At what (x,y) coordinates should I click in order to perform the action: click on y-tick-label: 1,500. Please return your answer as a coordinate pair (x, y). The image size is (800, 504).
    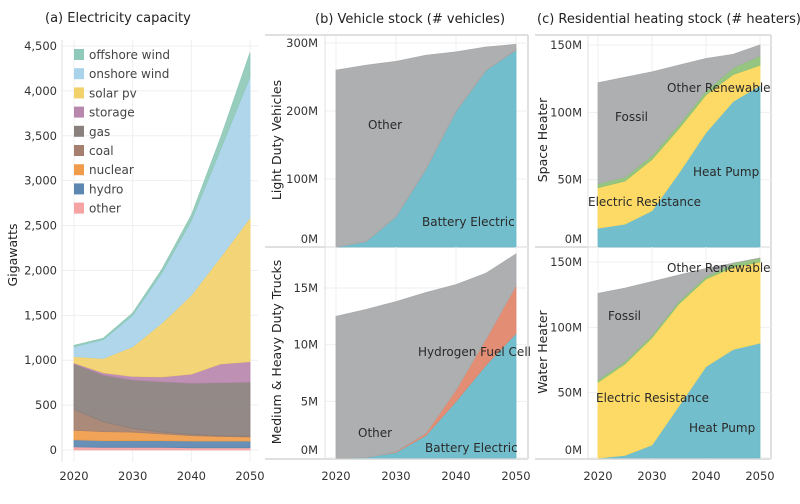
    Looking at the image, I should click on (40, 315).